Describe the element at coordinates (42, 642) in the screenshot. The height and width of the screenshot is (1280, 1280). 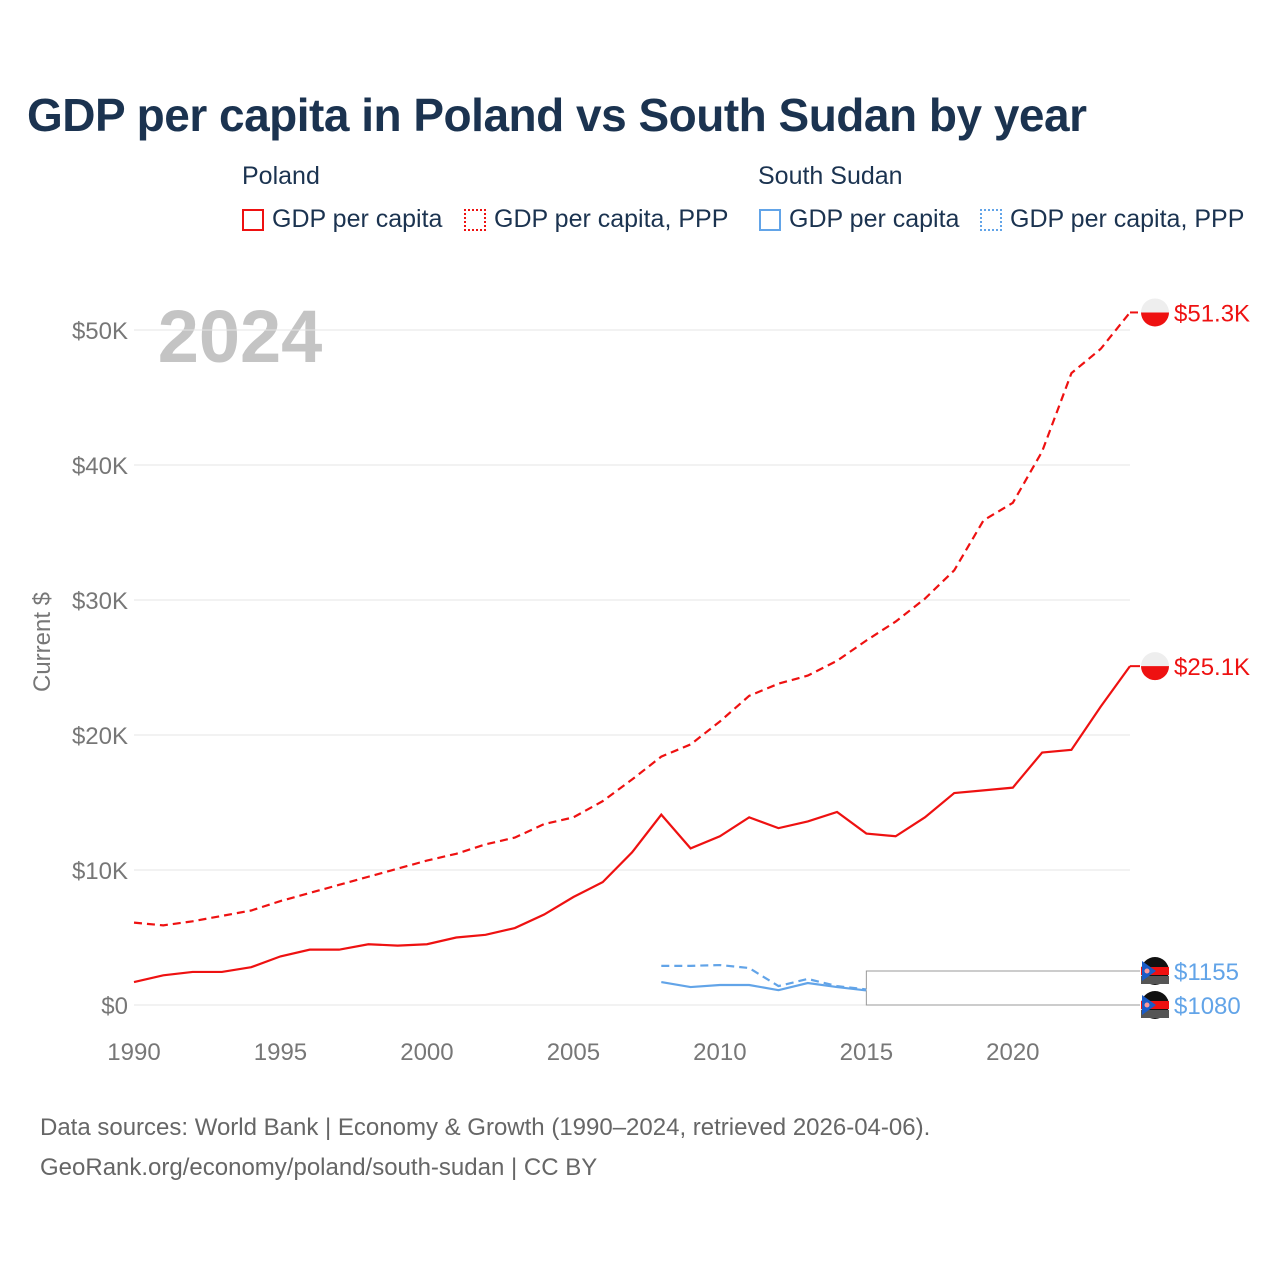
I see `y-axis-label: Current $` at that location.